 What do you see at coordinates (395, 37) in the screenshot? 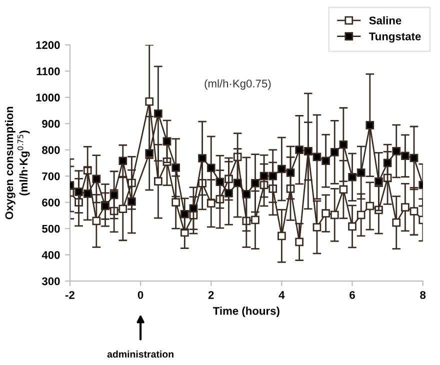
I see `legend-label: Tungstate` at bounding box center [395, 37].